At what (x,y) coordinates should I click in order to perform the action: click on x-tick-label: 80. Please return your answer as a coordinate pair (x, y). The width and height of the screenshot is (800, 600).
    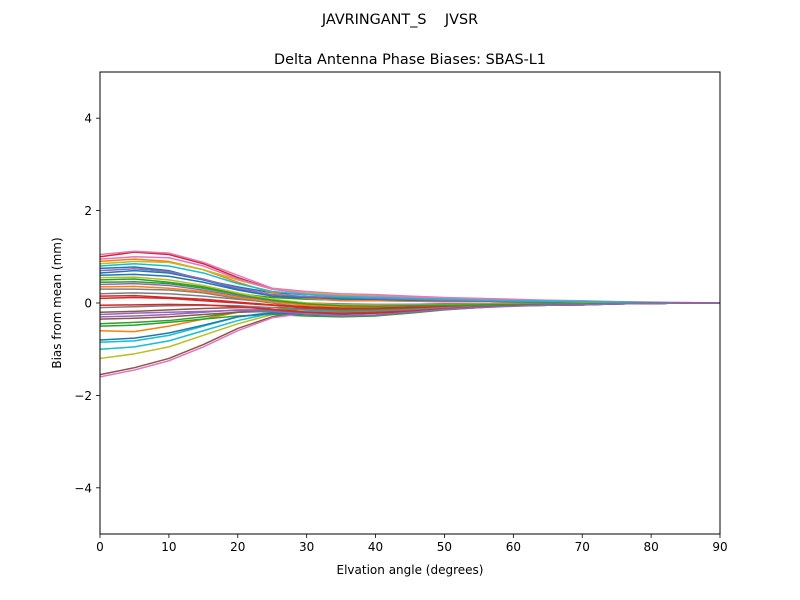
    Looking at the image, I should click on (650, 547).